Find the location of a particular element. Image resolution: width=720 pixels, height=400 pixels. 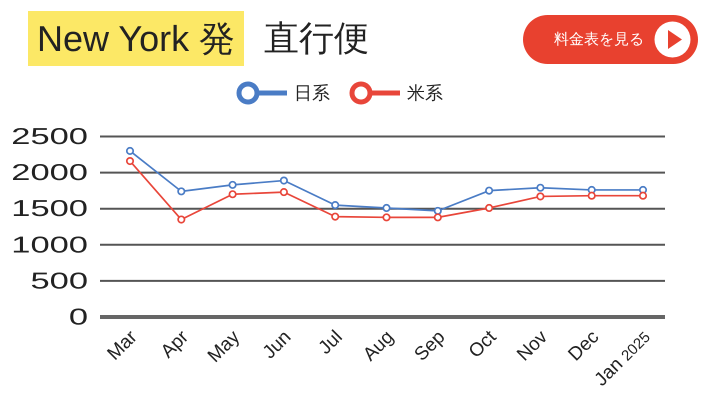

legend-label: 米系 is located at coordinates (425, 93).